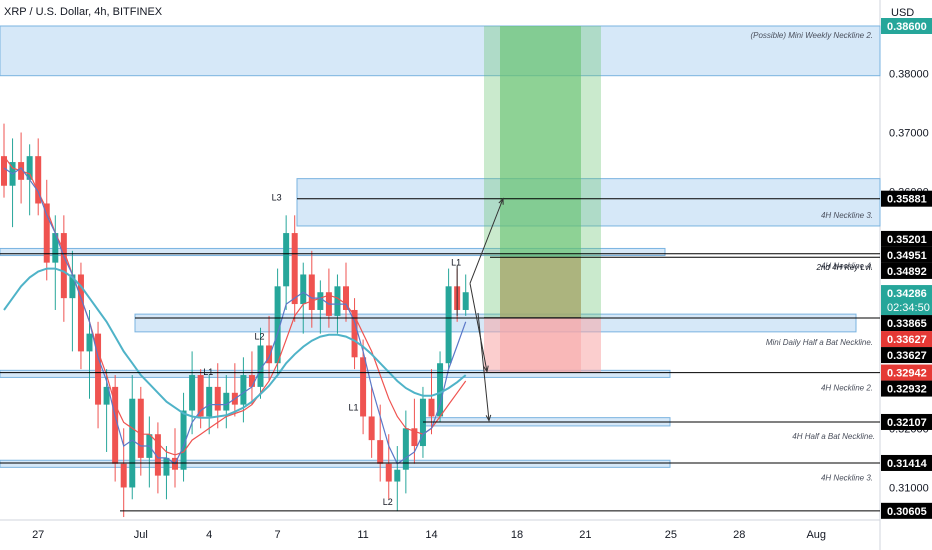  I want to click on stop-zone-inner, so click(540, 345).